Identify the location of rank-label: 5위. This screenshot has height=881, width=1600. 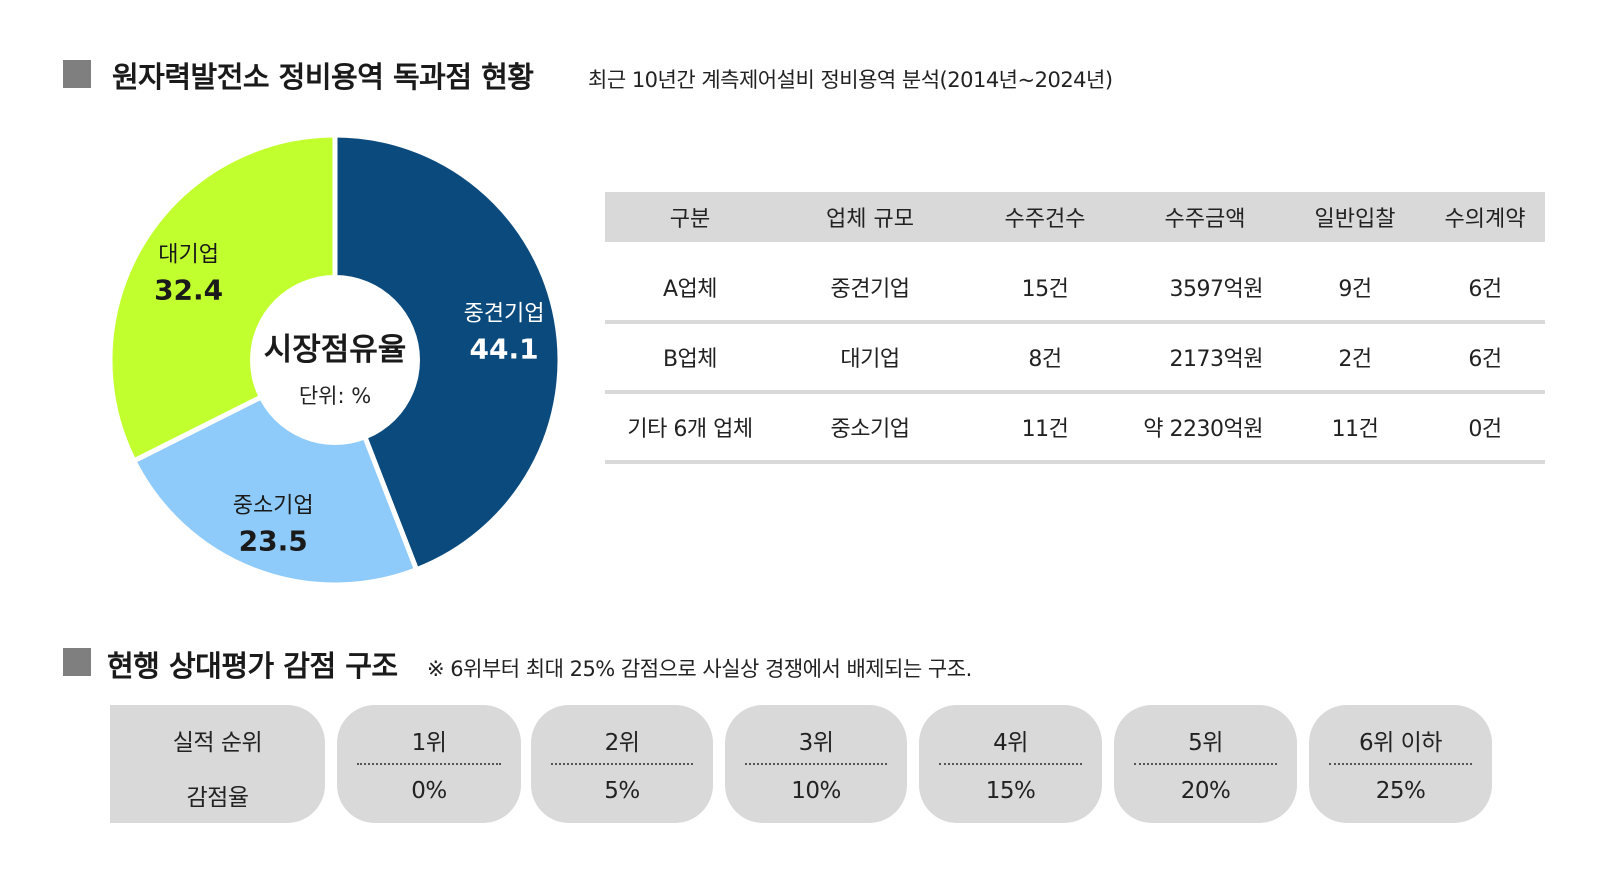
(1205, 743).